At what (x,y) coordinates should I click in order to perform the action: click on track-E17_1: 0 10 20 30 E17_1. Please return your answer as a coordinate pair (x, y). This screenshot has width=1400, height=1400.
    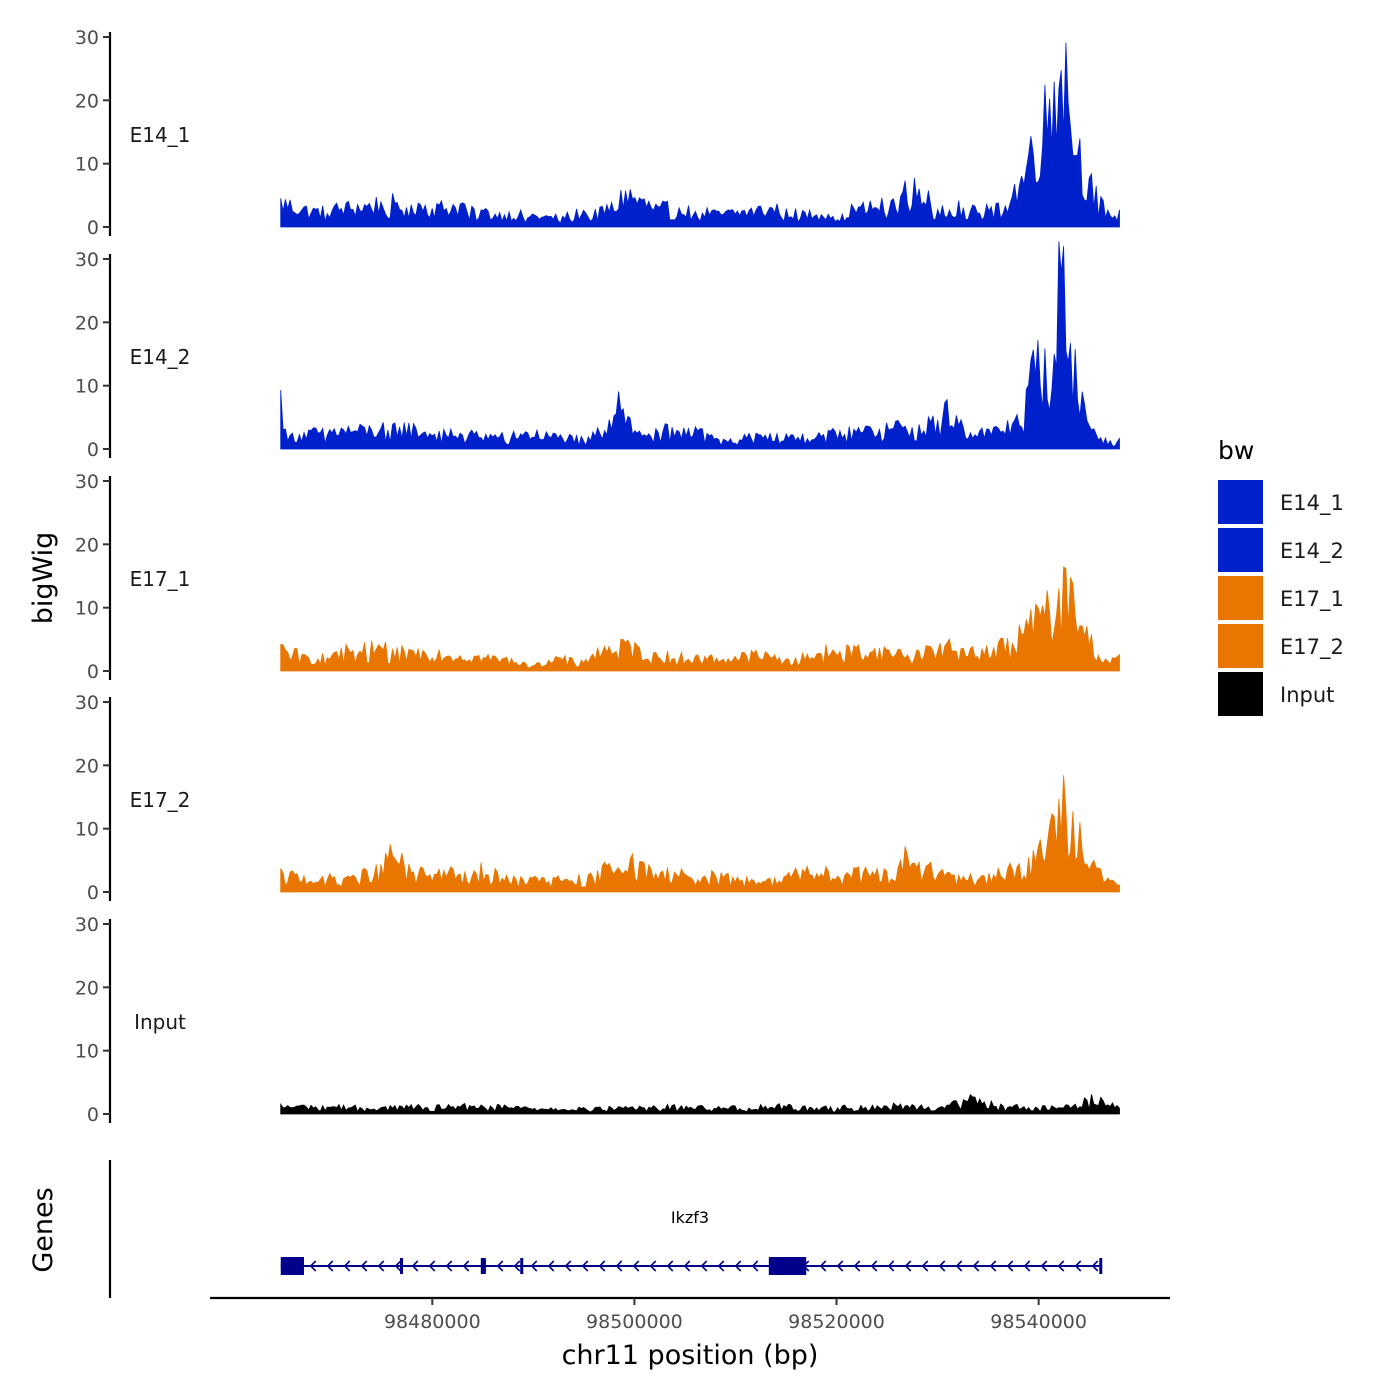
    Looking at the image, I should click on (597, 577).